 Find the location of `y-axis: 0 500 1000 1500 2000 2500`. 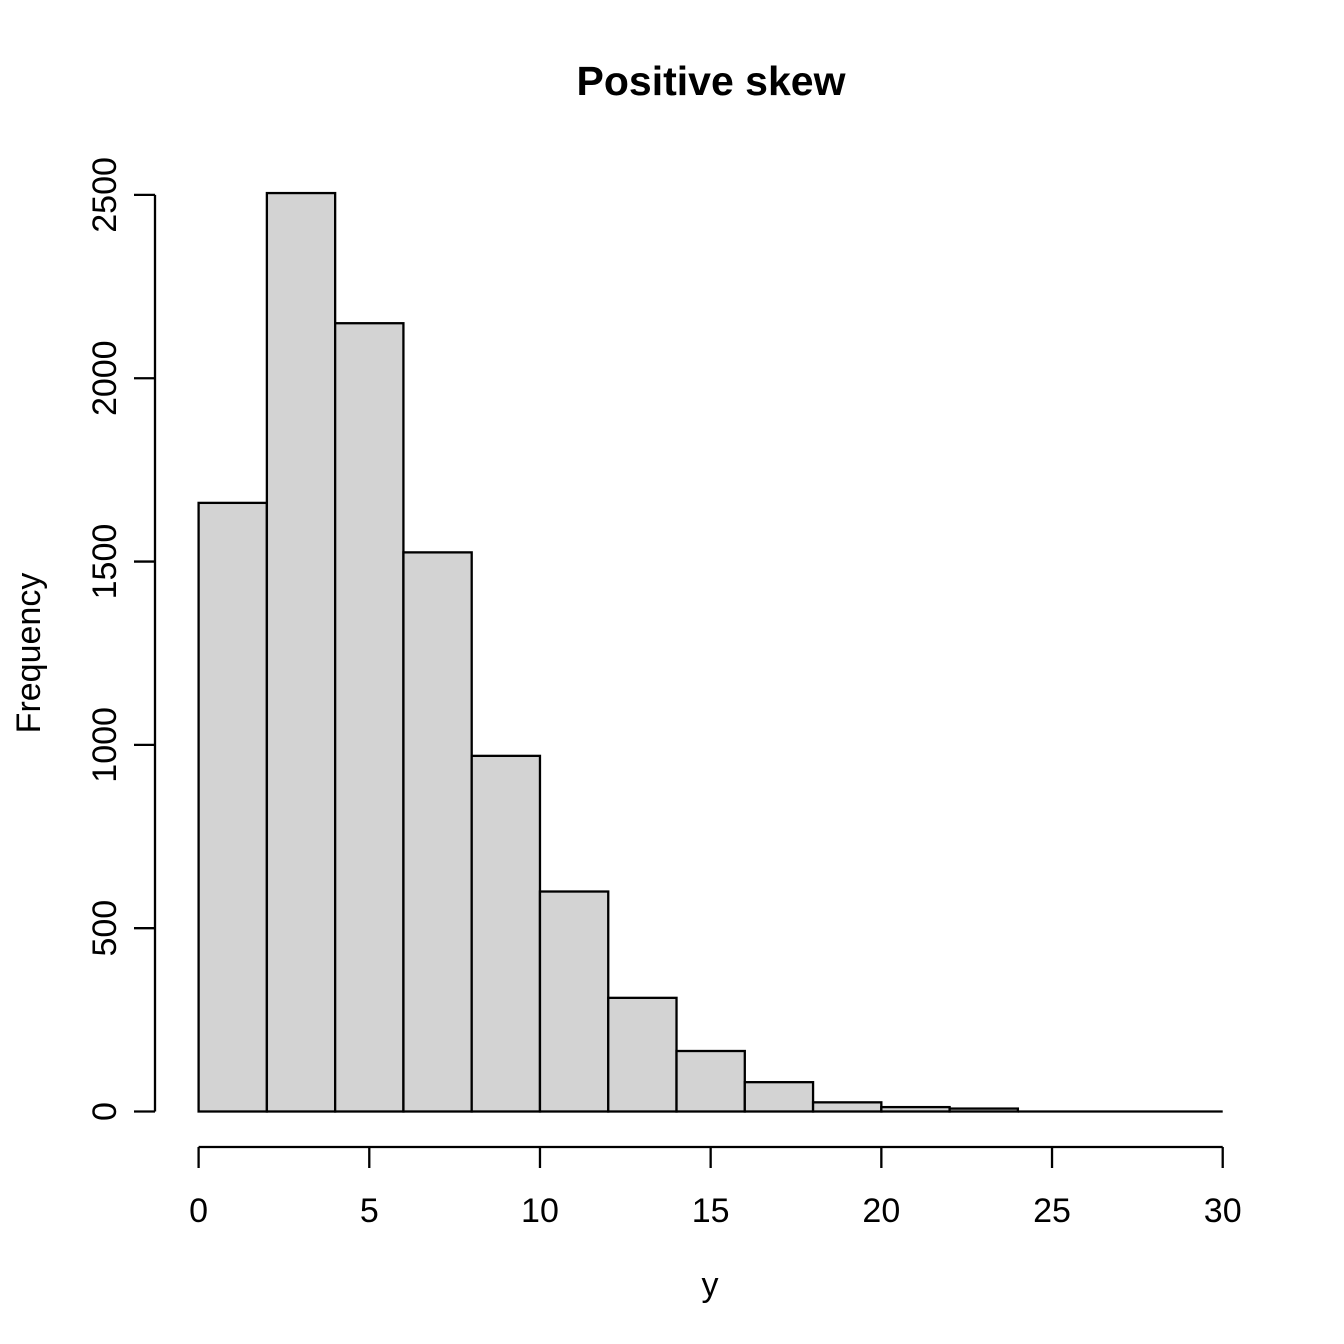

y-axis: 0 500 1000 1500 2000 2500 is located at coordinates (121, 639).